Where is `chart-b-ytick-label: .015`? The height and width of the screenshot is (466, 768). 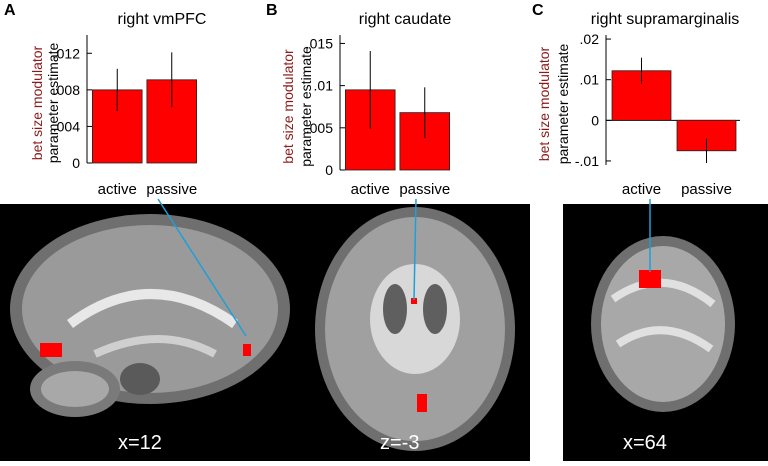
chart-b-ytick-label: .015 is located at coordinates (319, 43).